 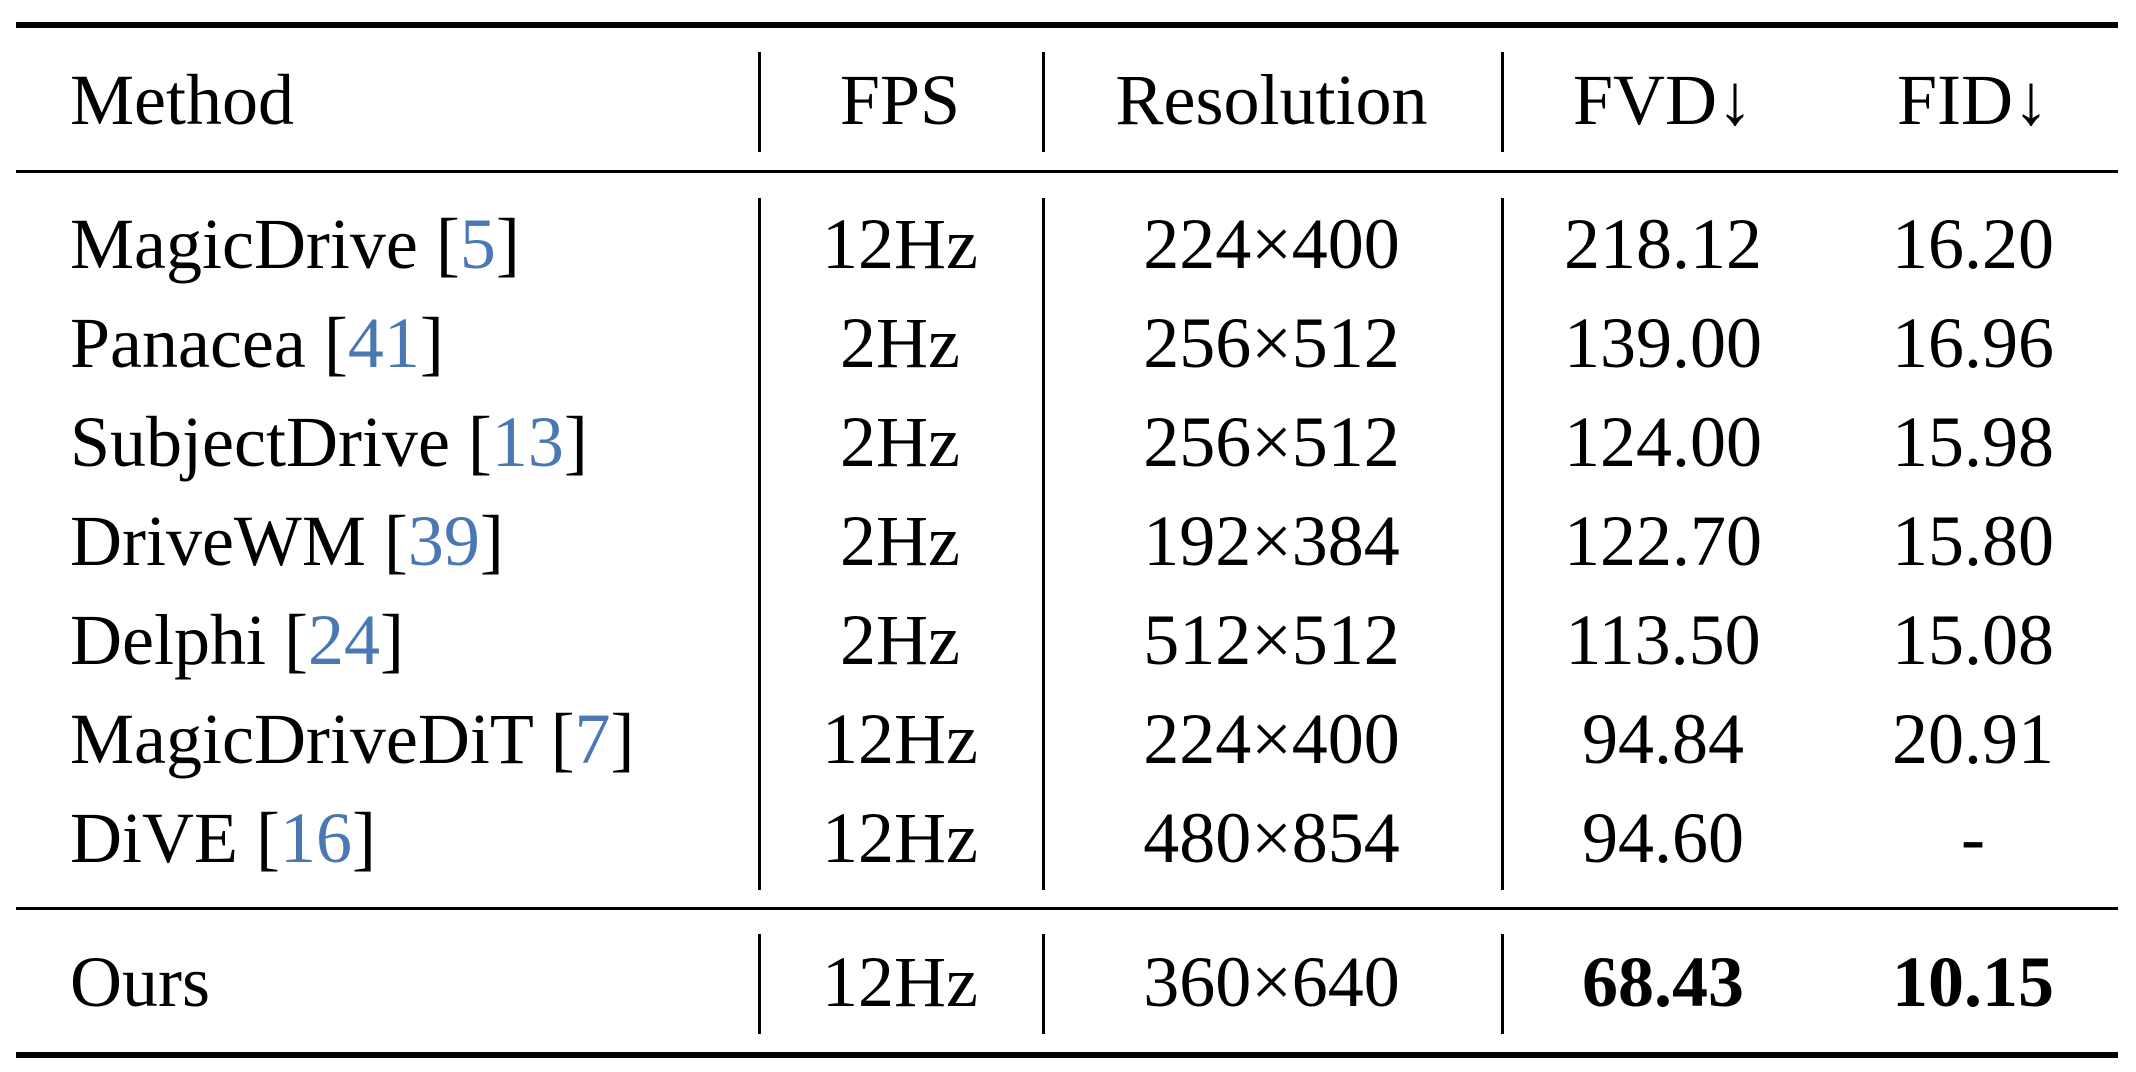 What do you see at coordinates (1271, 640) in the screenshot?
I see `resolution-cell: 512×512` at bounding box center [1271, 640].